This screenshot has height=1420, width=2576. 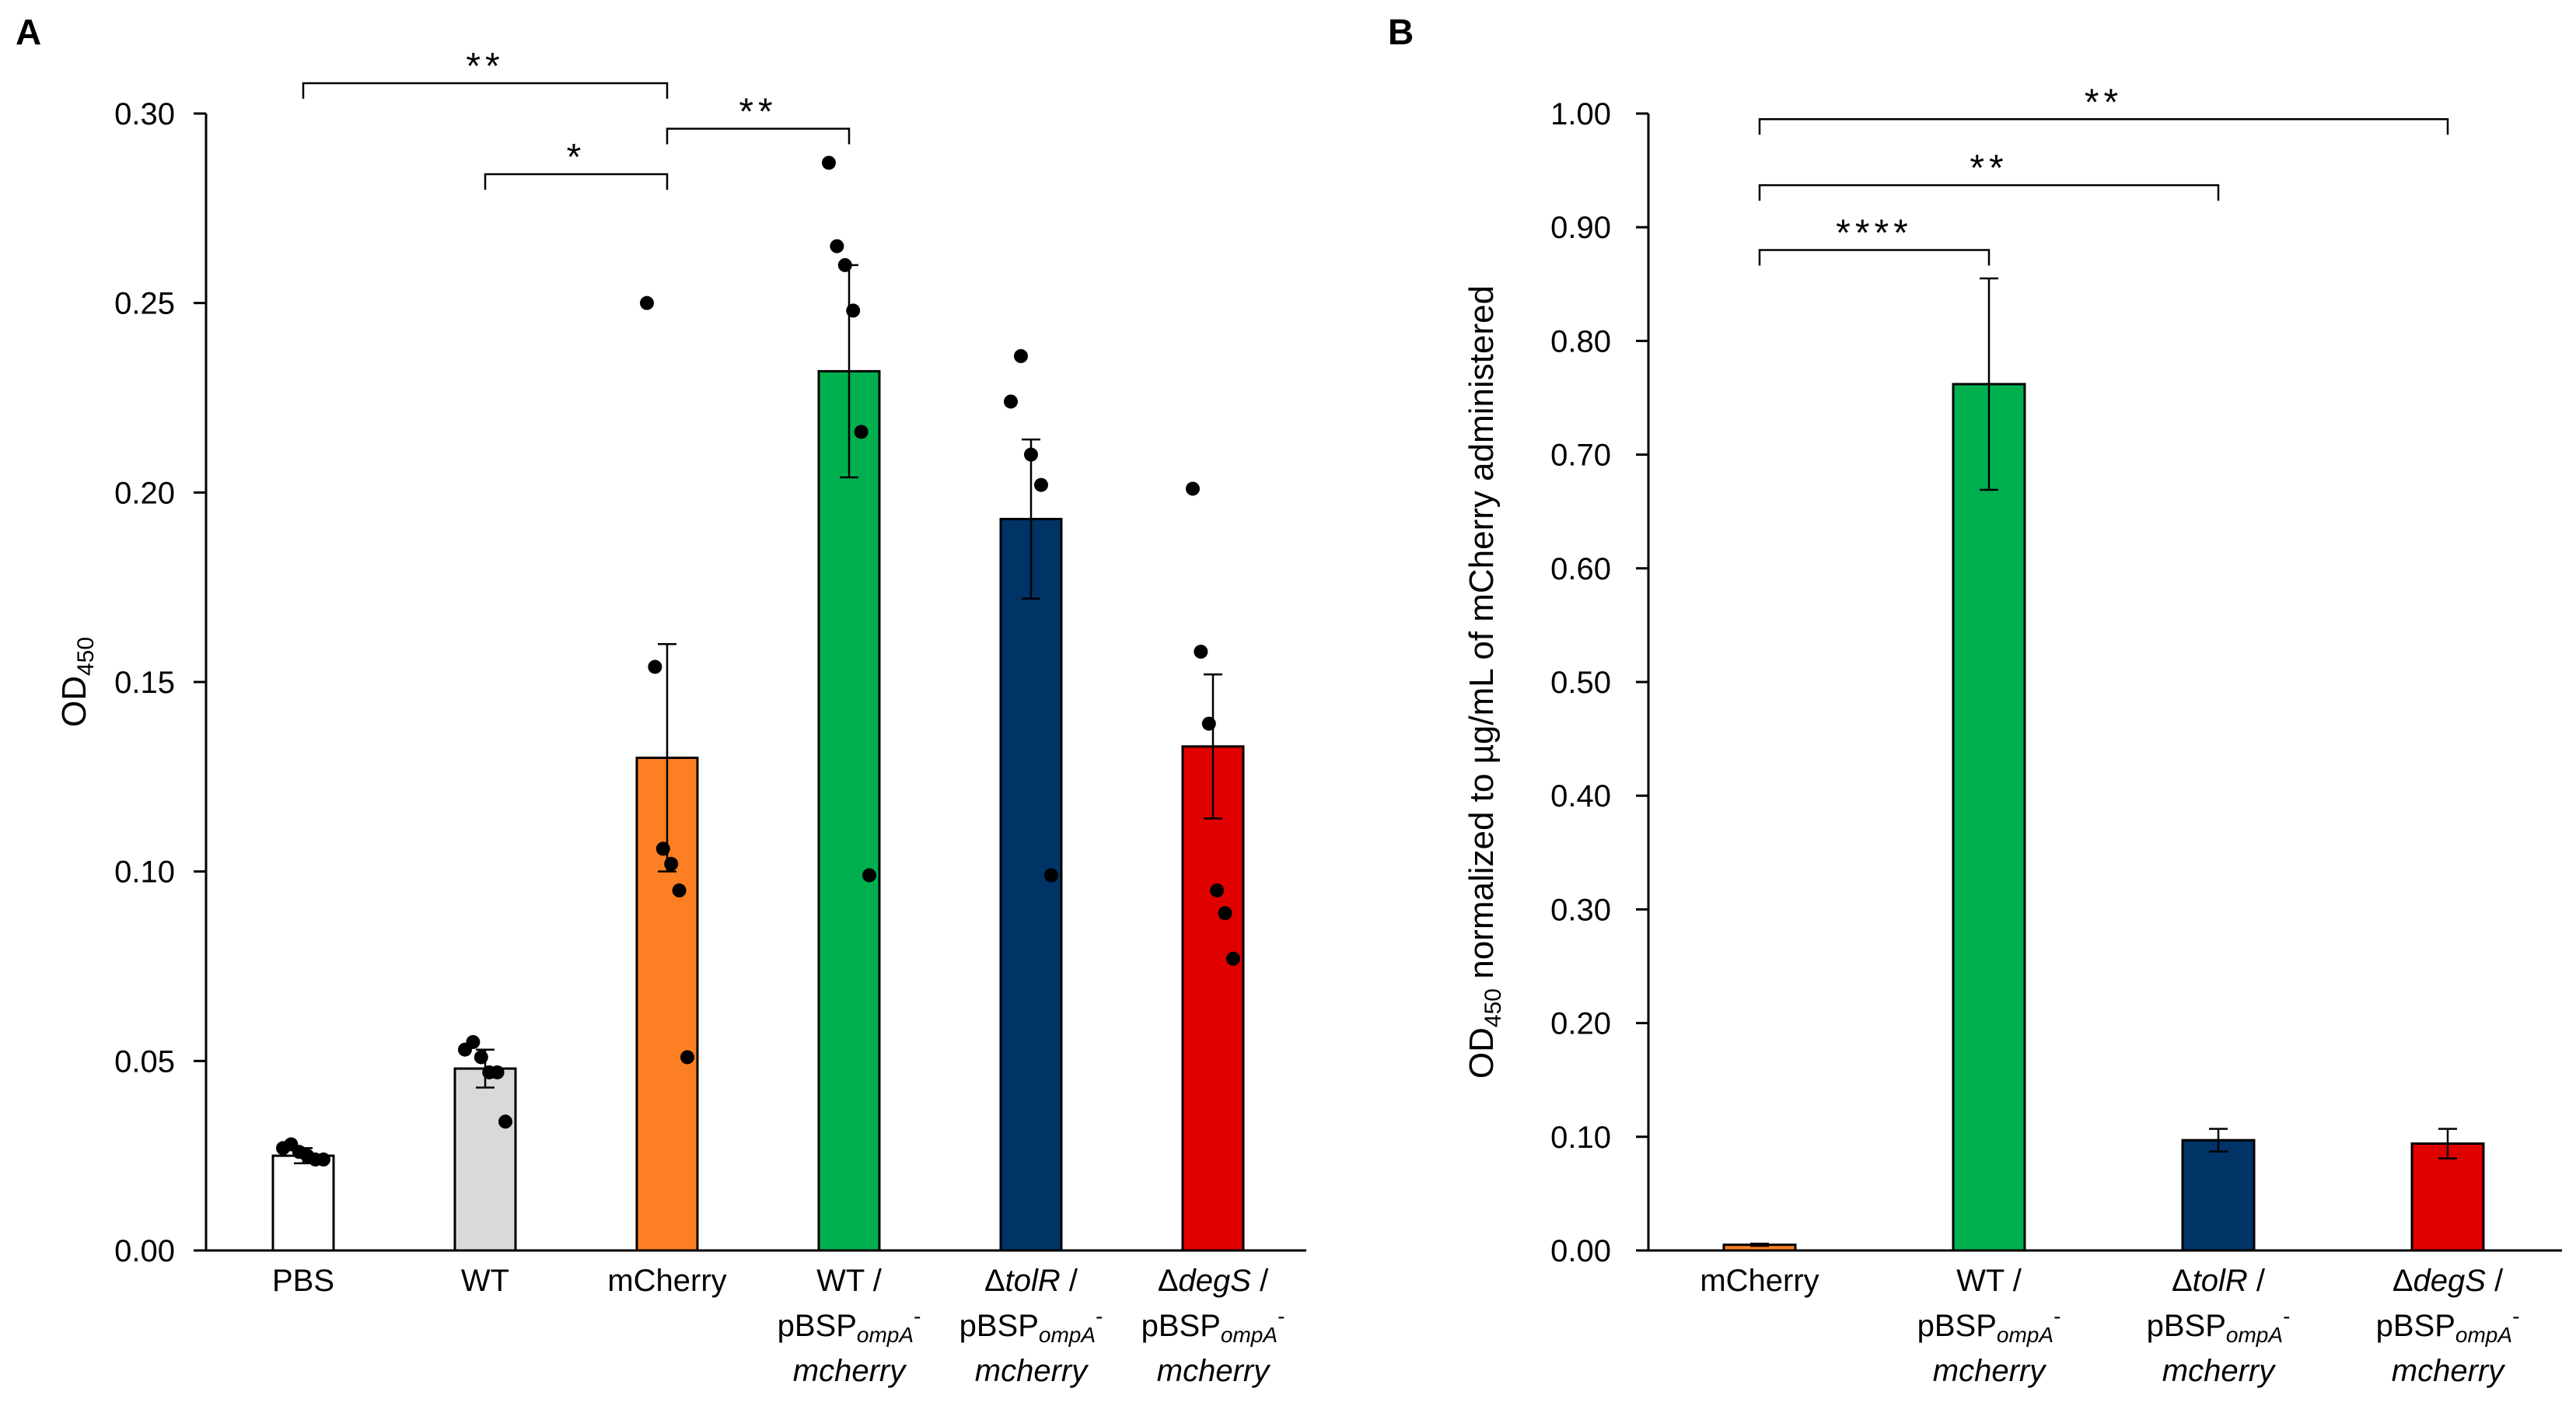 What do you see at coordinates (1580, 569) in the screenshot?
I see `y-tick-label: 0.60` at bounding box center [1580, 569].